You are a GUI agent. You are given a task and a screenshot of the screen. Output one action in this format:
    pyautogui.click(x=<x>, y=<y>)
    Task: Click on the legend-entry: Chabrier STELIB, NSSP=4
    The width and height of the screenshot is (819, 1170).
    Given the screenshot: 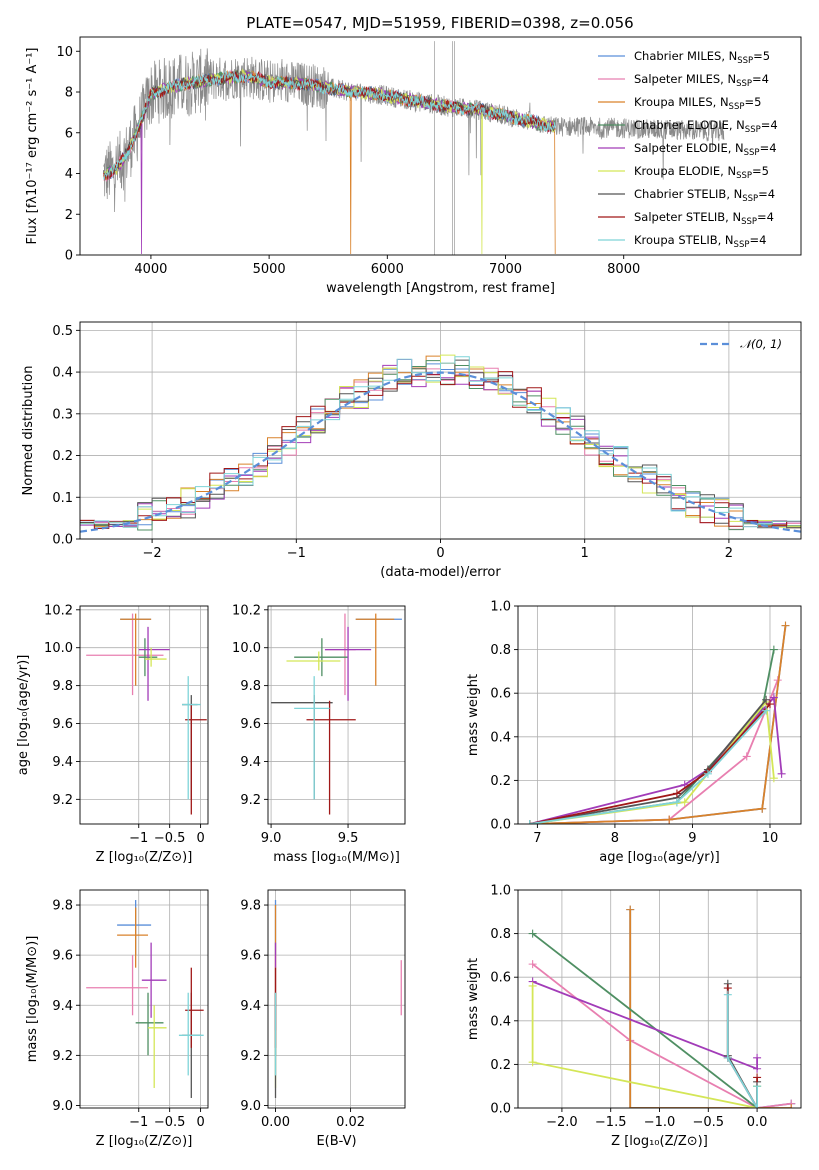 What is the action you would take?
    pyautogui.click(x=704, y=195)
    